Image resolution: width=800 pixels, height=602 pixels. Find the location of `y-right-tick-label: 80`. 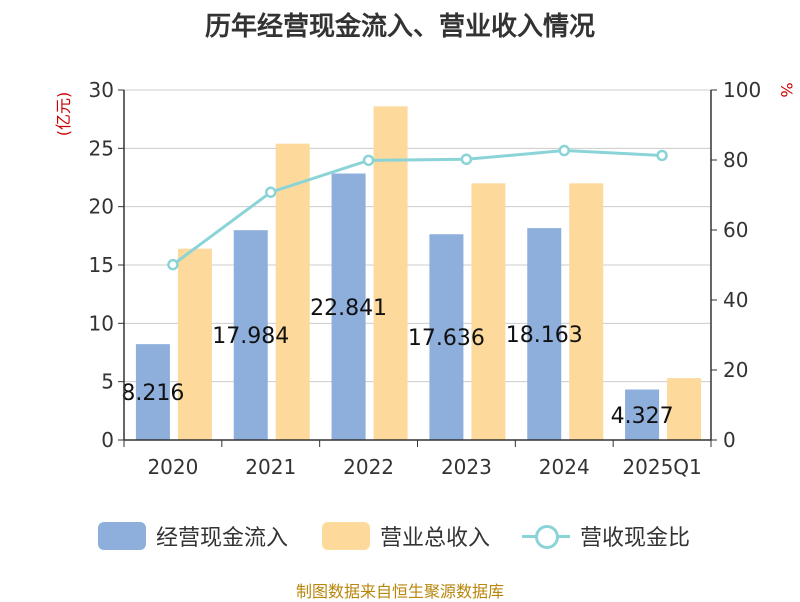

y-right-tick-label: 80 is located at coordinates (735, 160).